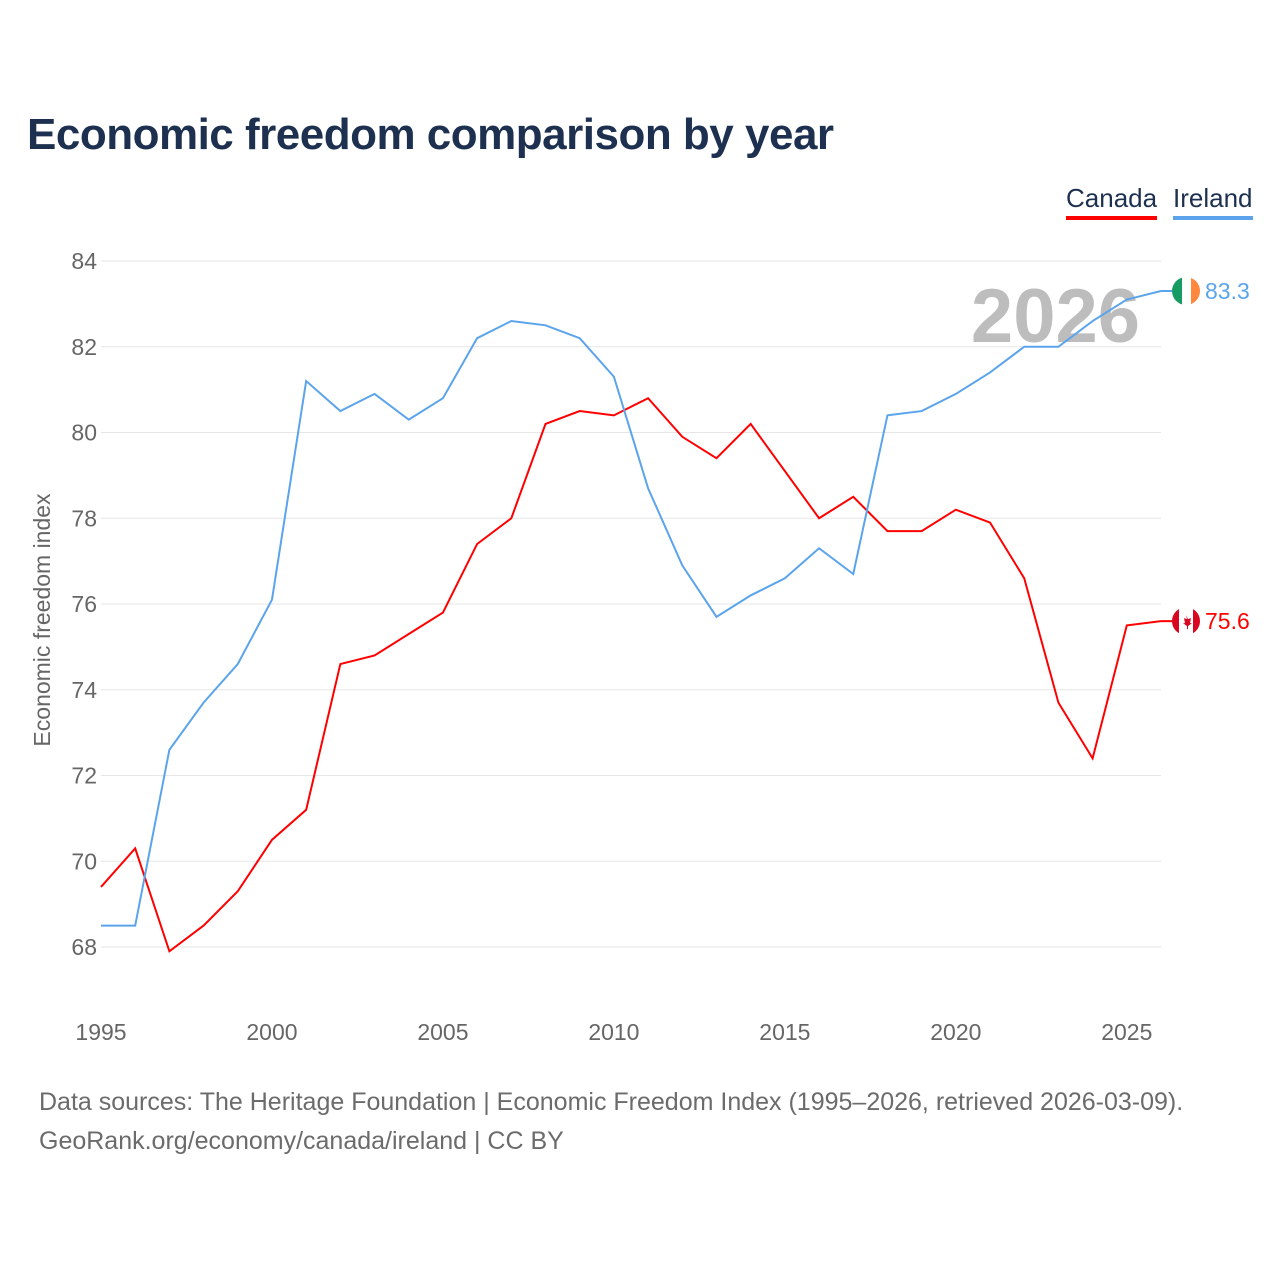  I want to click on ireland-flag-icon, so click(1186, 291).